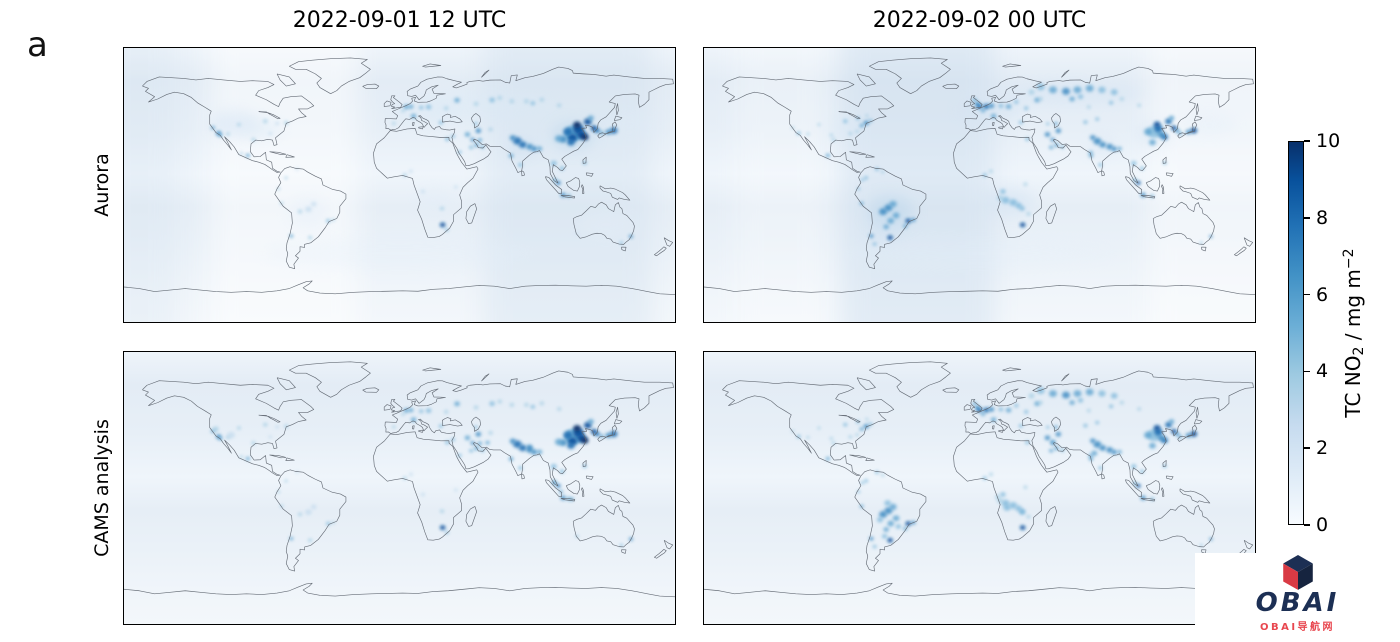 Image resolution: width=1400 pixels, height=642 pixels. I want to click on colorbar-label: TC NO2 / mg m−2, so click(1354, 332).